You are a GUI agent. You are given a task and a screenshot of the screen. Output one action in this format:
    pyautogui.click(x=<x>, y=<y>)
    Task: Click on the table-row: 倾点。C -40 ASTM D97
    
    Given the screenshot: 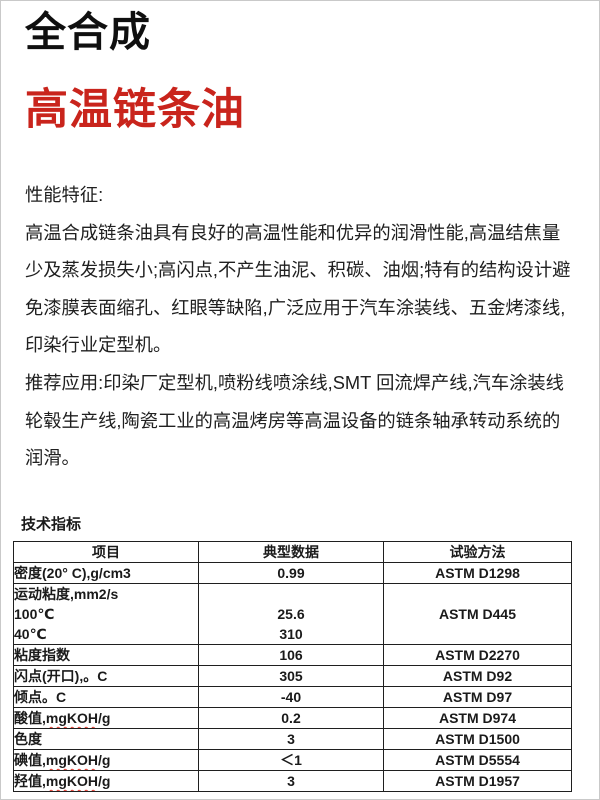 What is the action you would take?
    pyautogui.click(x=292, y=696)
    